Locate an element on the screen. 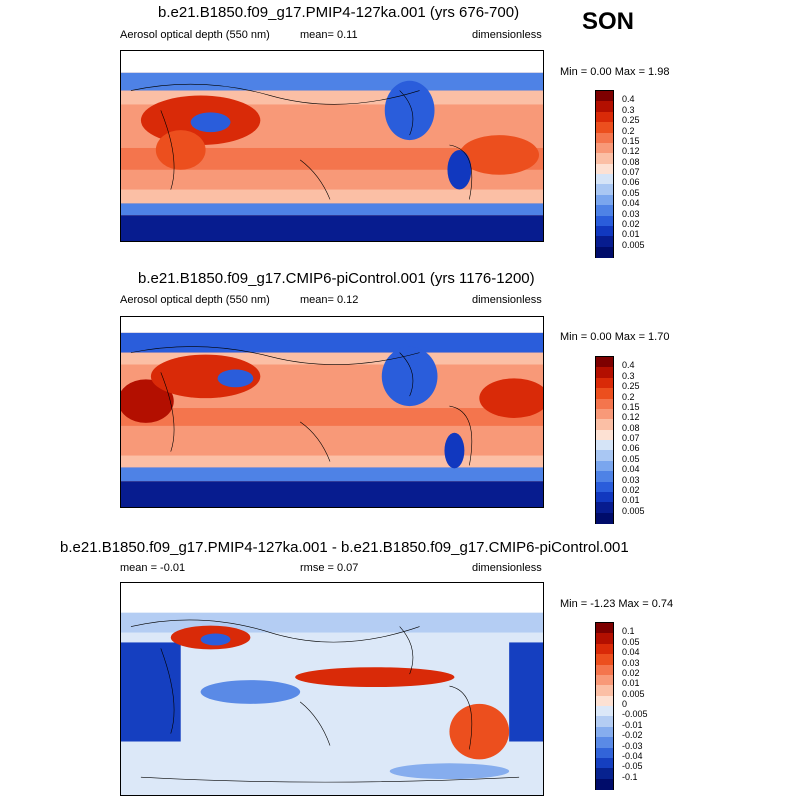 The image size is (800, 800). panel-2-colorbar is located at coordinates (604, 440).